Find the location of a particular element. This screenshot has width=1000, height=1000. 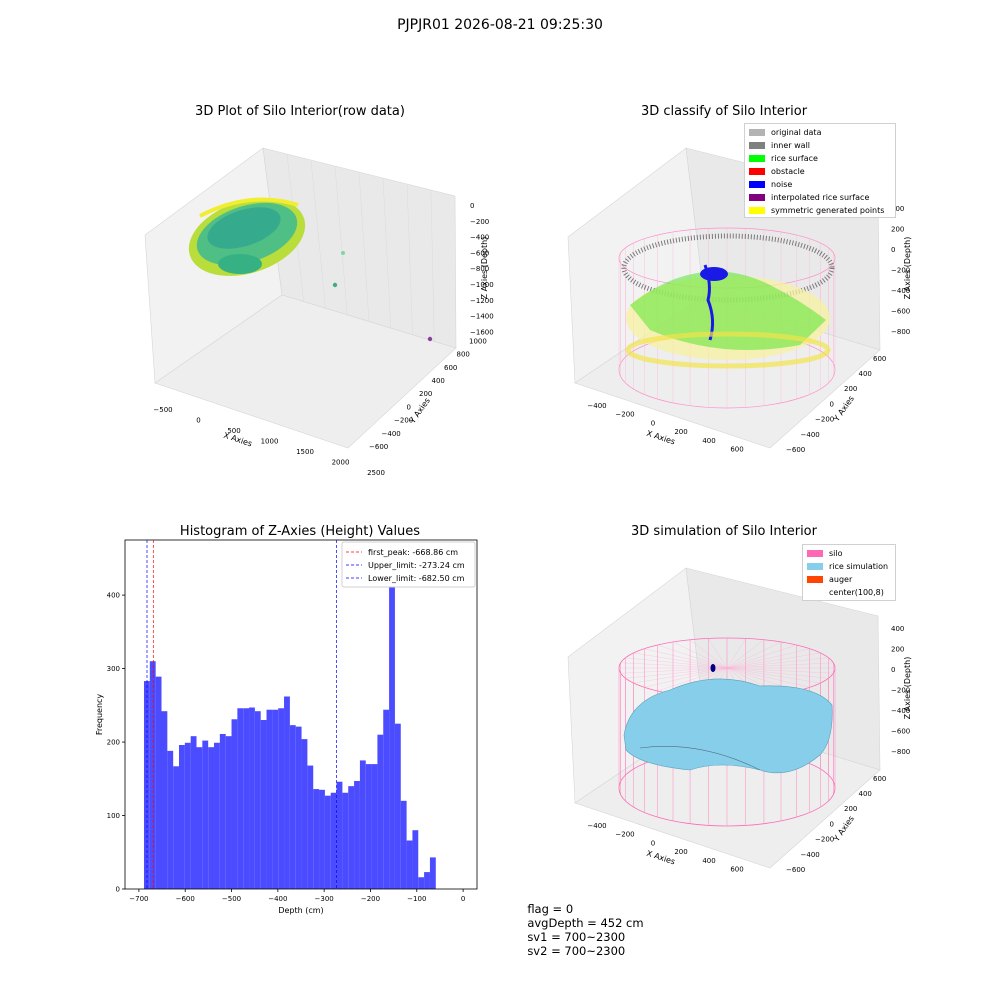

legend-label: silo is located at coordinates (836, 553).